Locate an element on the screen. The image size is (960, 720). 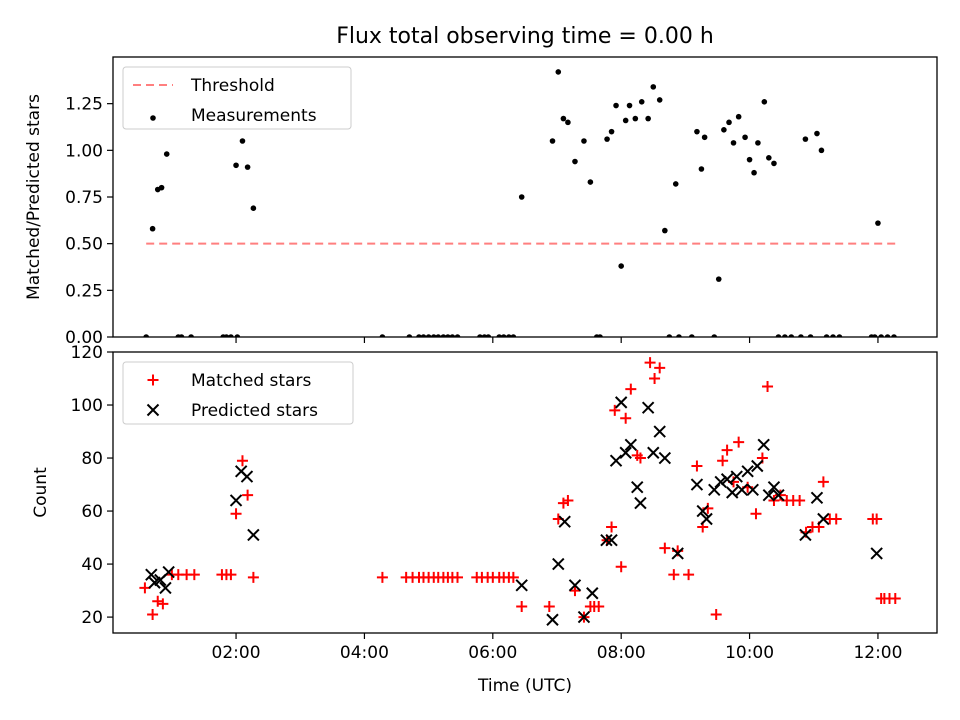
legend: Matched stars Predicted stars is located at coordinates (238, 393).